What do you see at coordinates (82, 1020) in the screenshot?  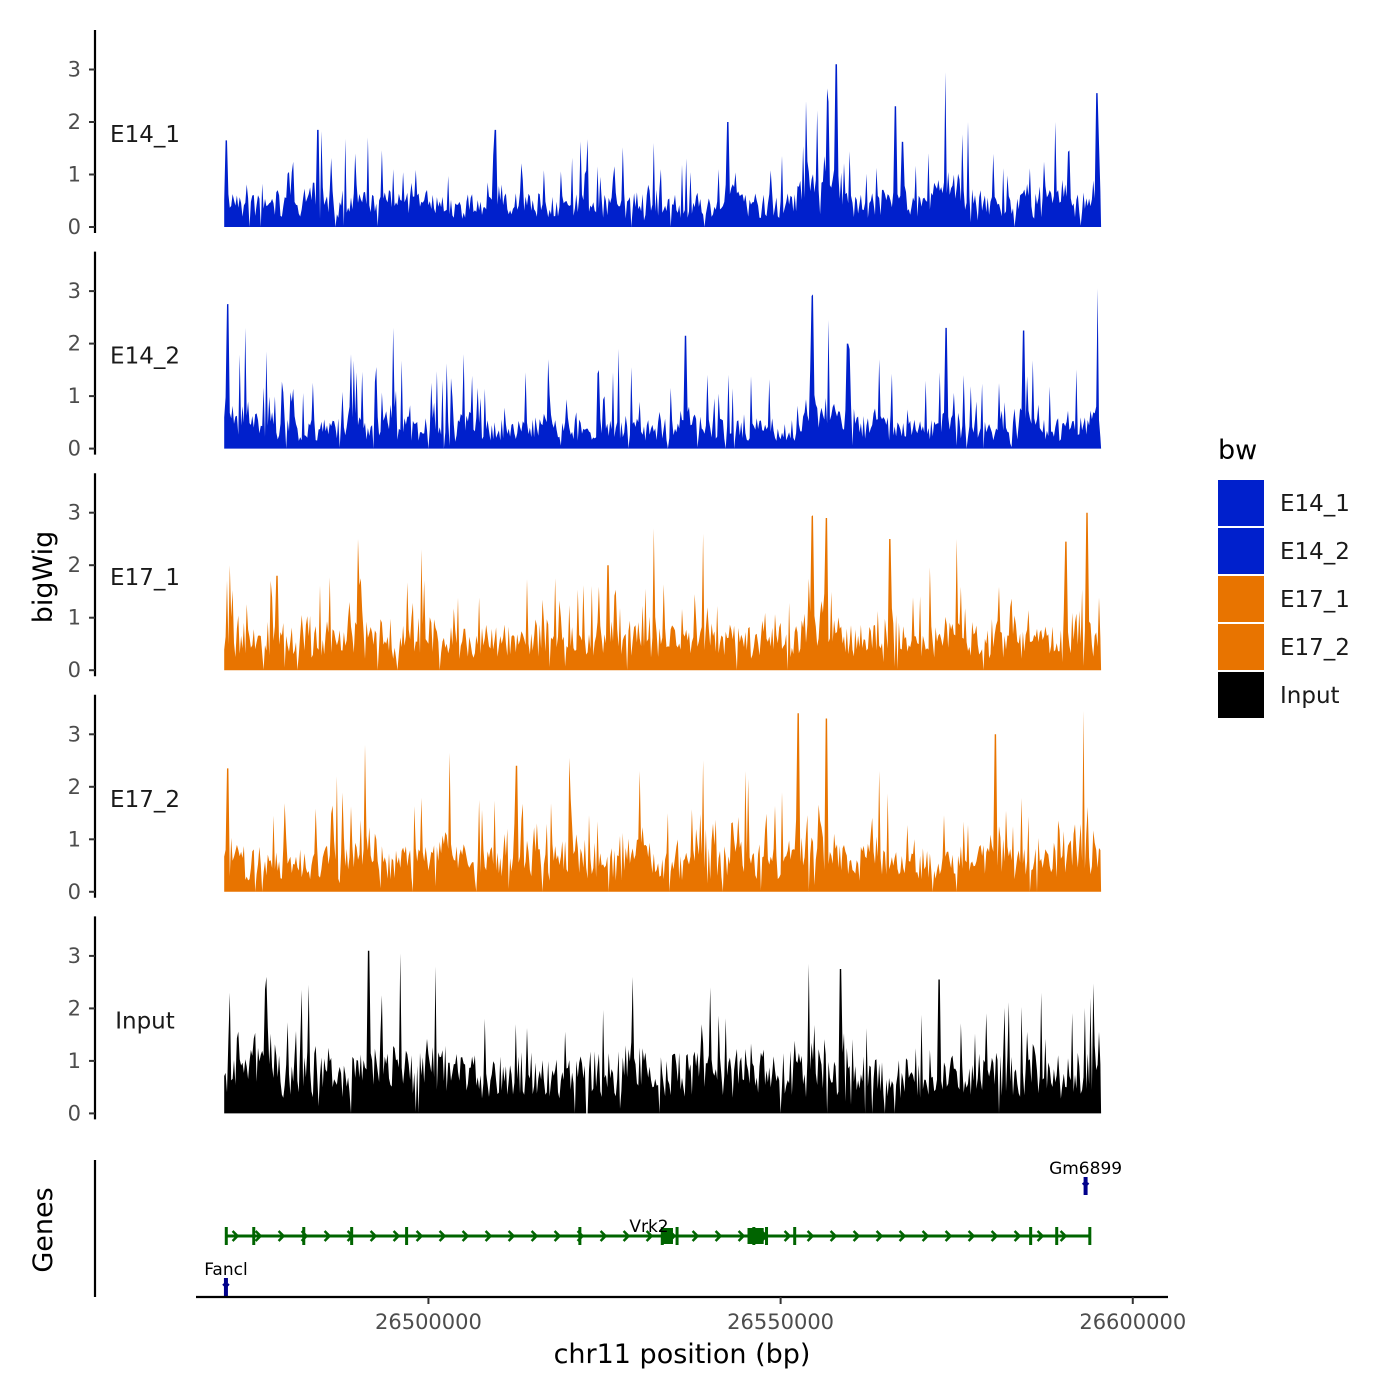 I see `y-axis-Input: 0 1 2 3` at bounding box center [82, 1020].